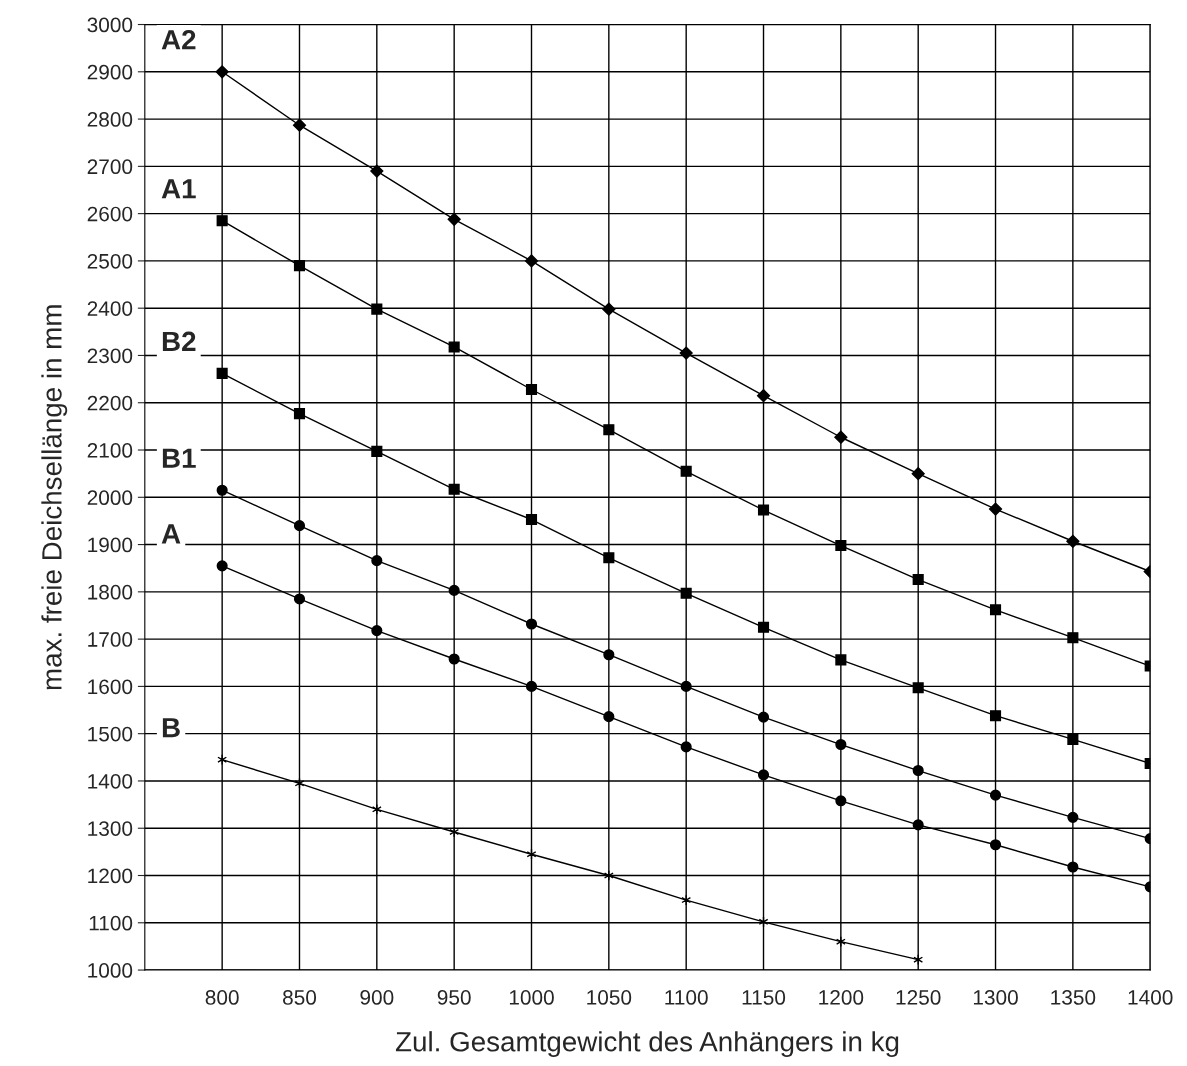 This screenshot has height=1066, width=1187. Describe the element at coordinates (110, 25) in the screenshot. I see `y-tick-label: 3000` at that location.